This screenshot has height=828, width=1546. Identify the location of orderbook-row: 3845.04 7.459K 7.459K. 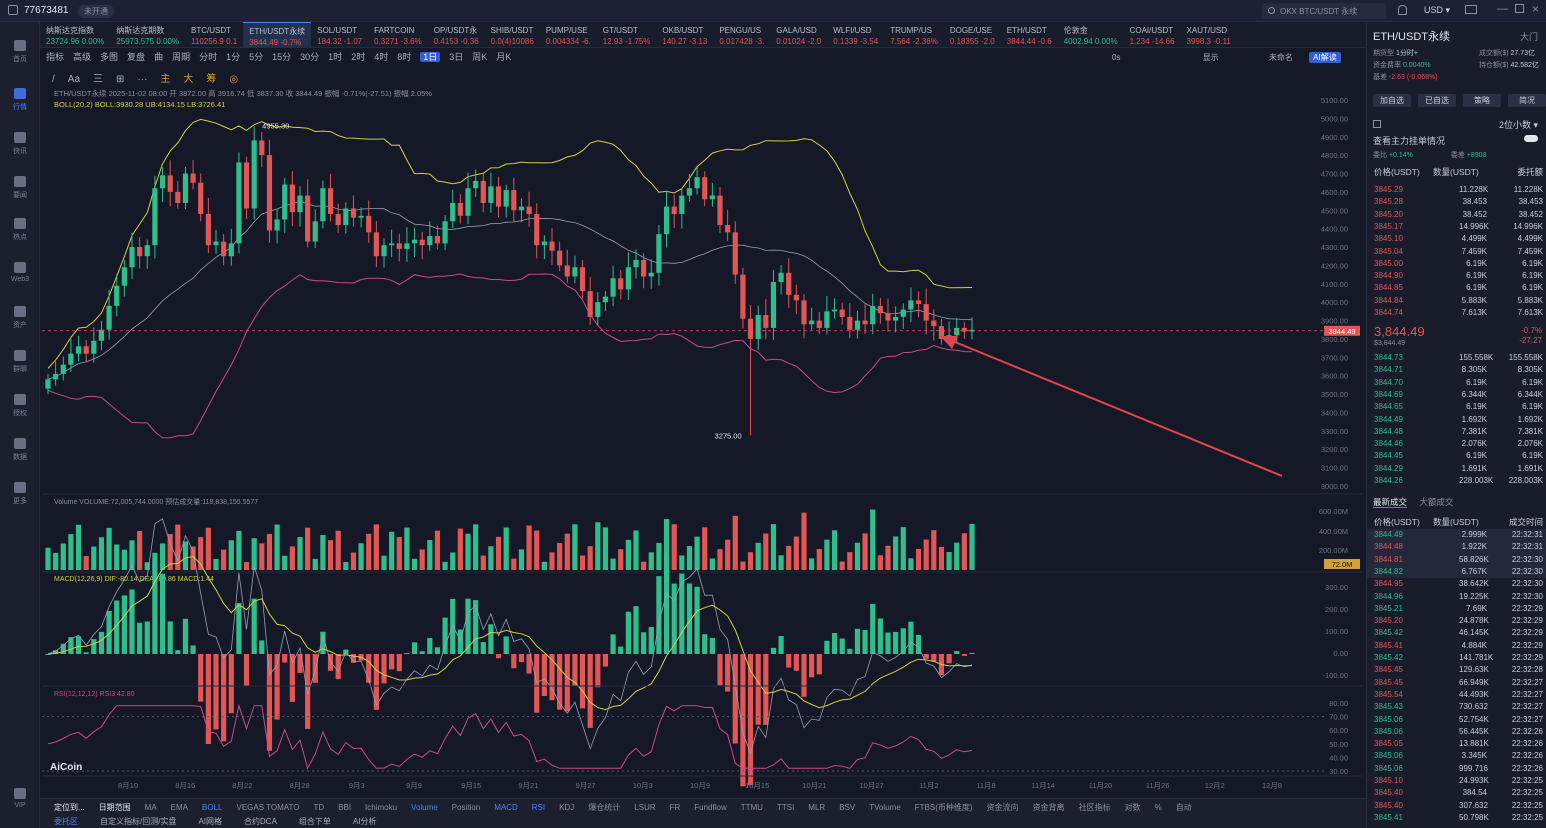
(1456, 252).